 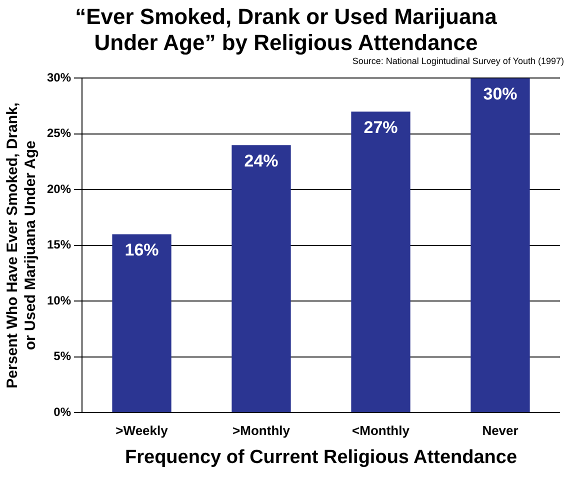 What do you see at coordinates (22, 245) in the screenshot?
I see `y-axis-title: Persent Who Have Ever Smoked, Drank, or Used Marijuana Under Age` at bounding box center [22, 245].